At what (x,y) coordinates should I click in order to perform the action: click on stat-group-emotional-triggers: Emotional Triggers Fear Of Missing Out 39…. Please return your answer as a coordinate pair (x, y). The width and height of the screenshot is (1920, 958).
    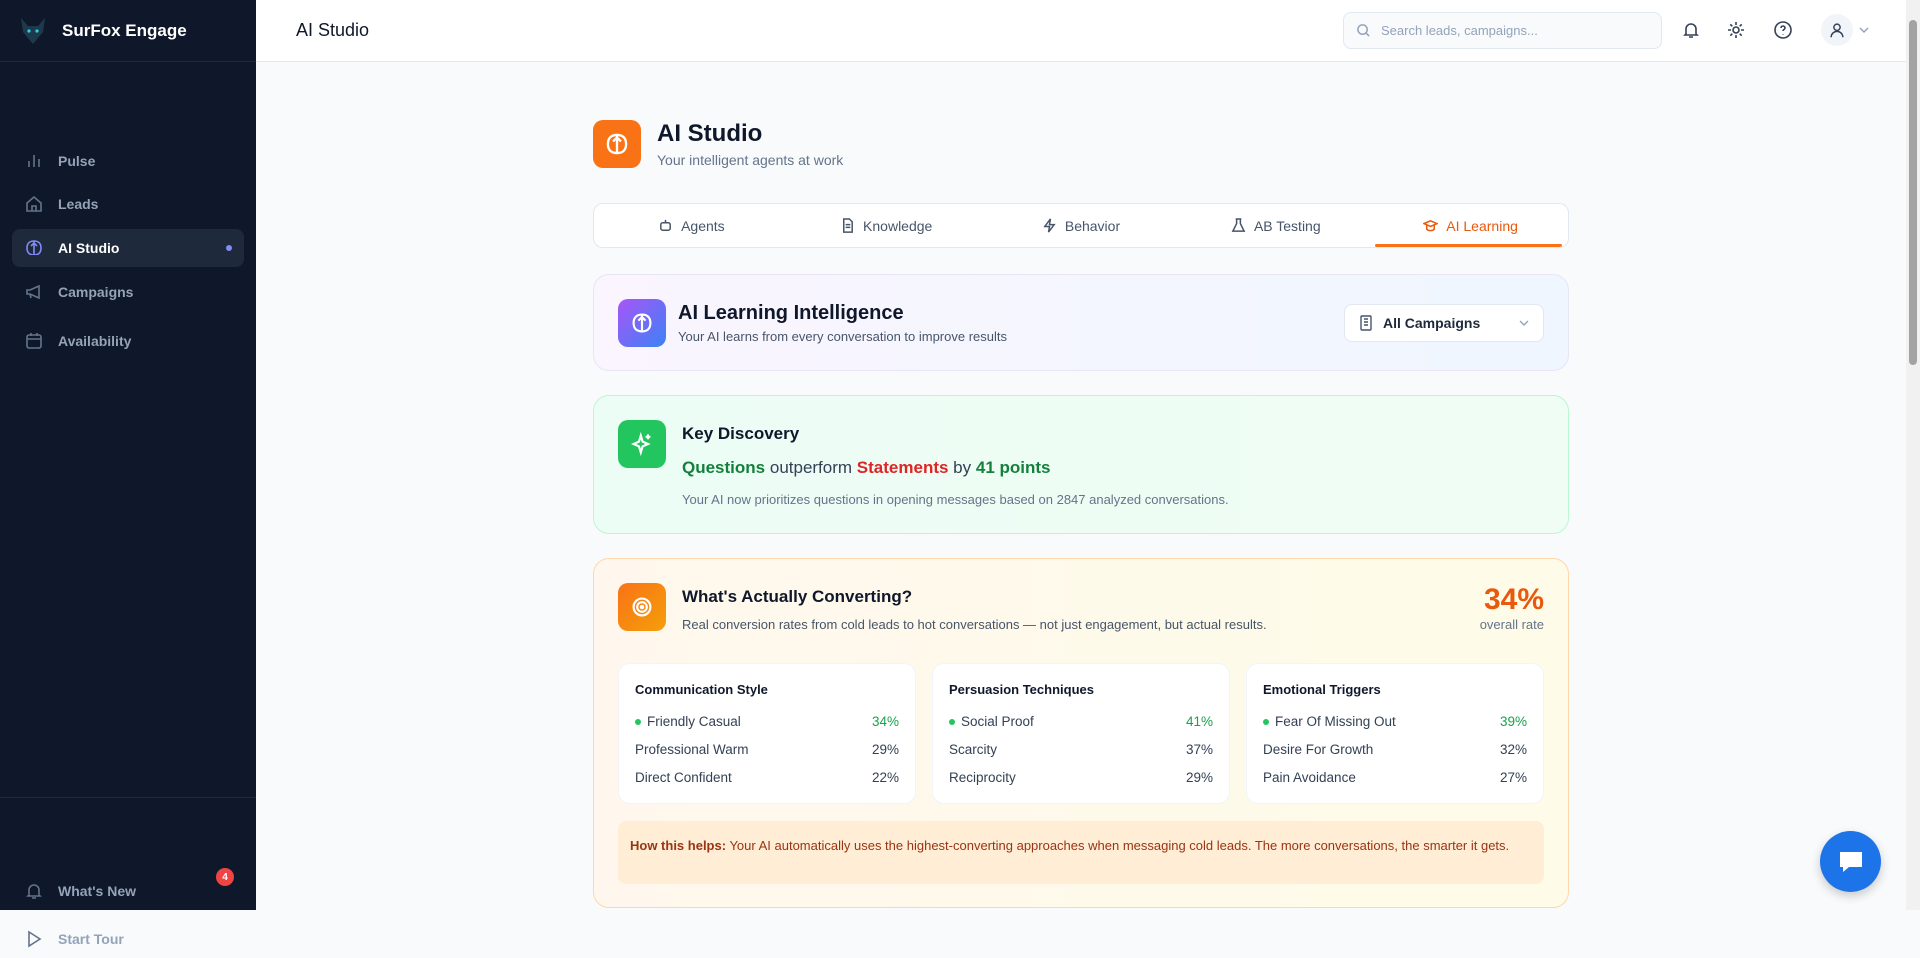
    Looking at the image, I should click on (1395, 733).